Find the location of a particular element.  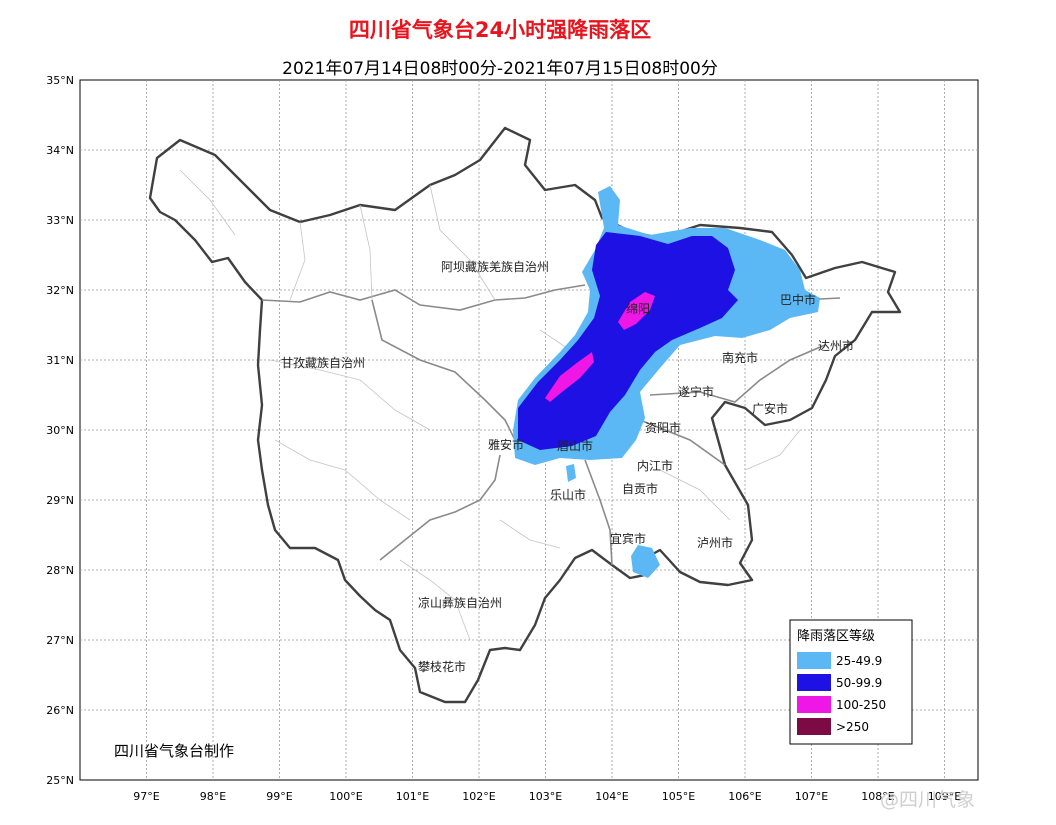

city-label-panzhihua: 攀枝花市 is located at coordinates (442, 666).